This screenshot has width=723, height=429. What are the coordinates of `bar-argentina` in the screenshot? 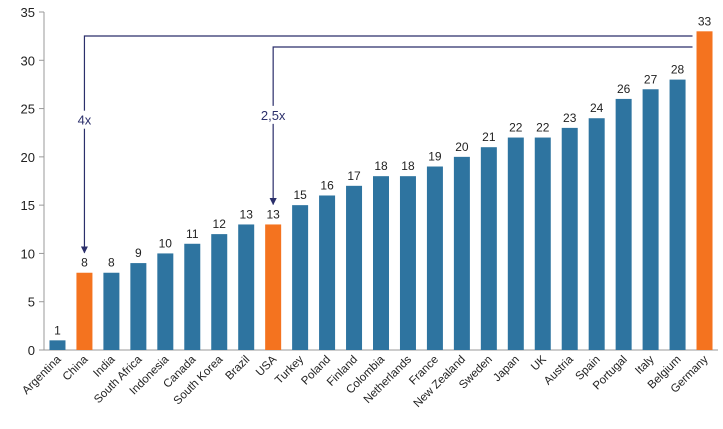 It's located at (57, 345).